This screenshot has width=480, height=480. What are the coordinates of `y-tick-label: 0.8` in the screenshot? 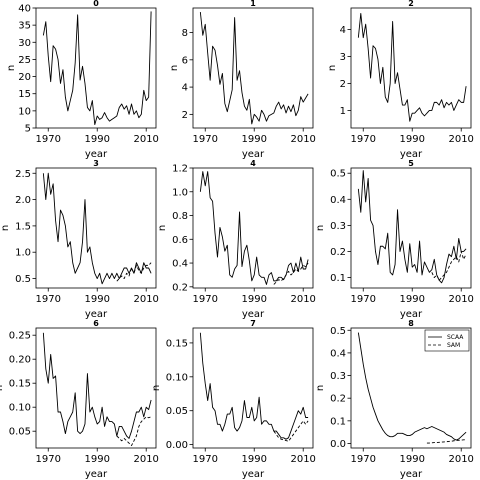 It's located at (180, 216).